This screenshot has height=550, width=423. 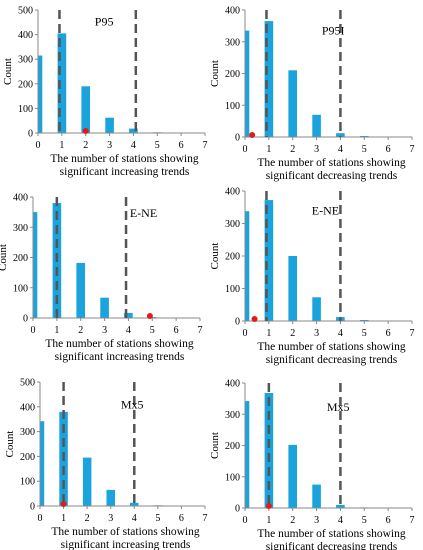 What do you see at coordinates (104, 21) in the screenshot?
I see `panel-label: P95` at bounding box center [104, 21].